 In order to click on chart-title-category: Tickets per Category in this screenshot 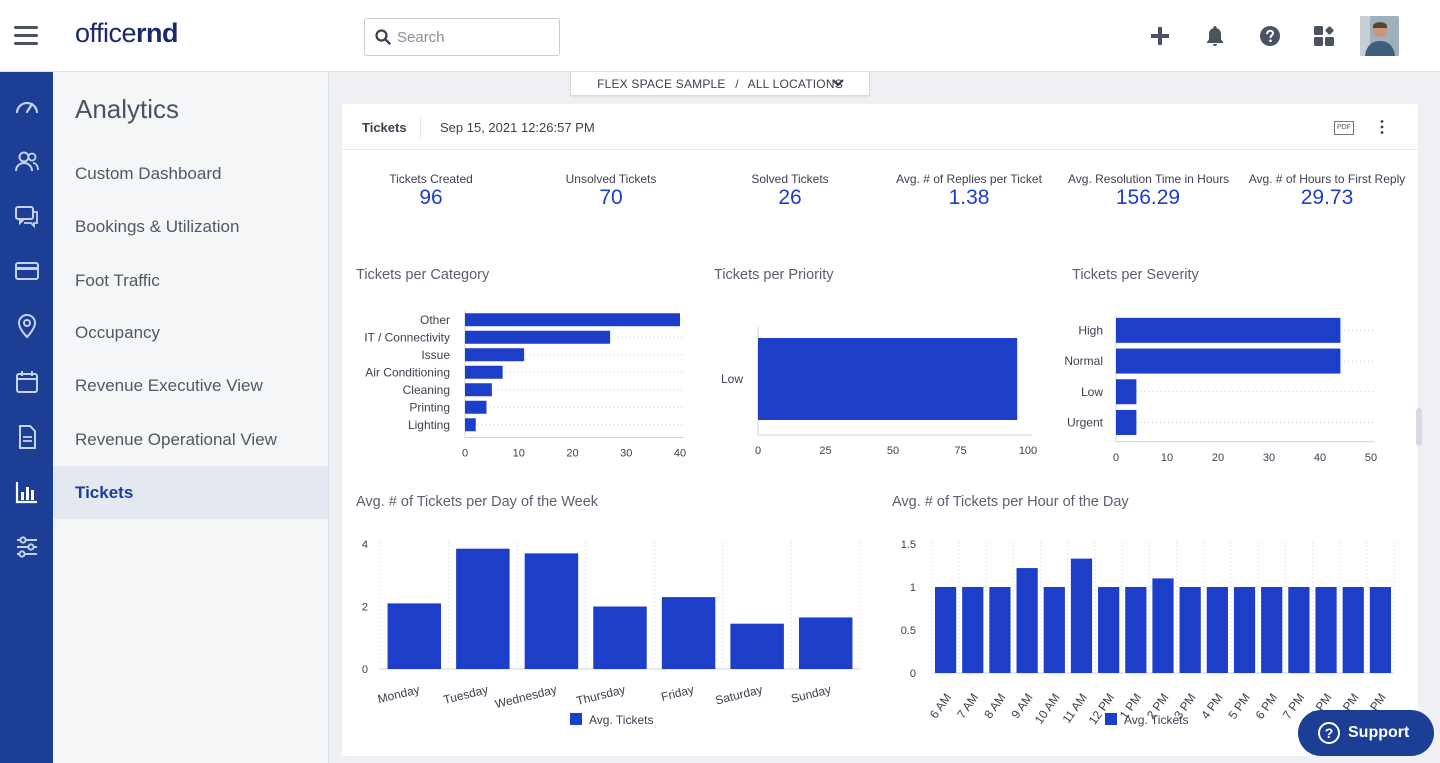, I will do `click(423, 275)`.